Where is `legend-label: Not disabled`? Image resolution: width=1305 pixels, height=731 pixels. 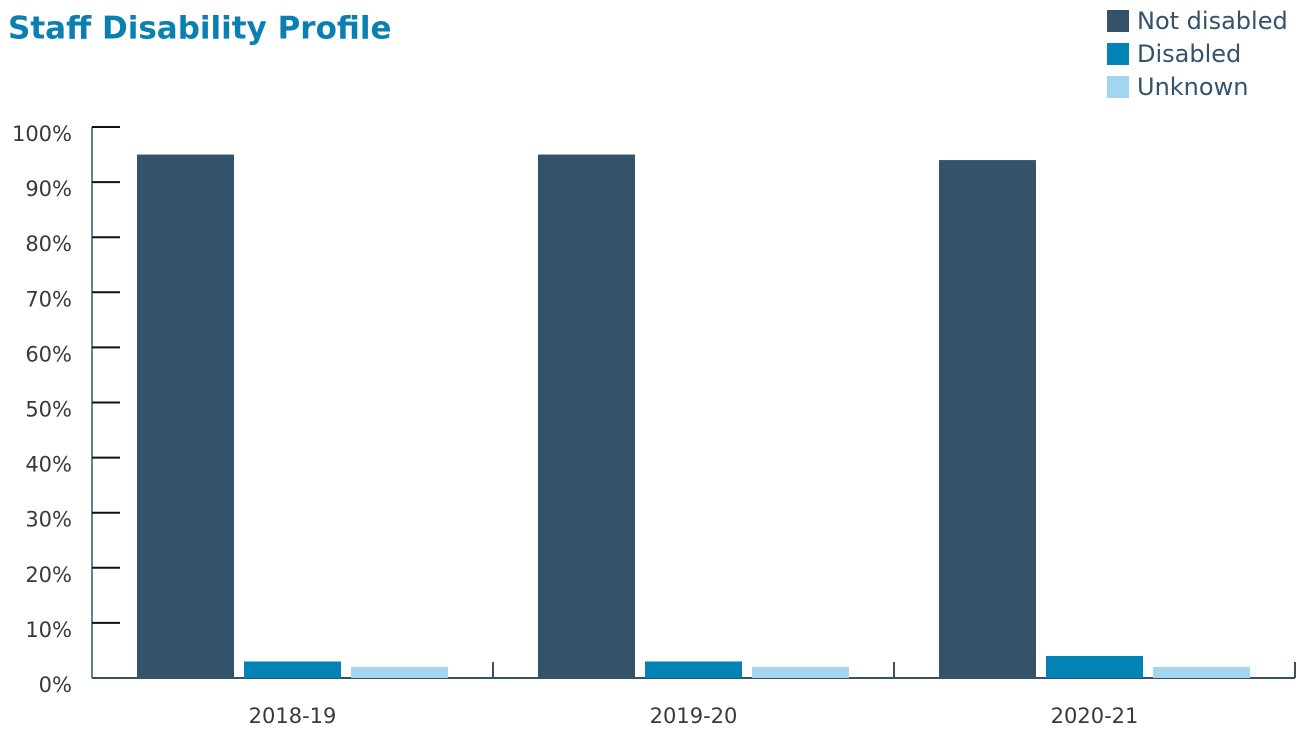
legend-label: Not disabled is located at coordinates (1212, 21).